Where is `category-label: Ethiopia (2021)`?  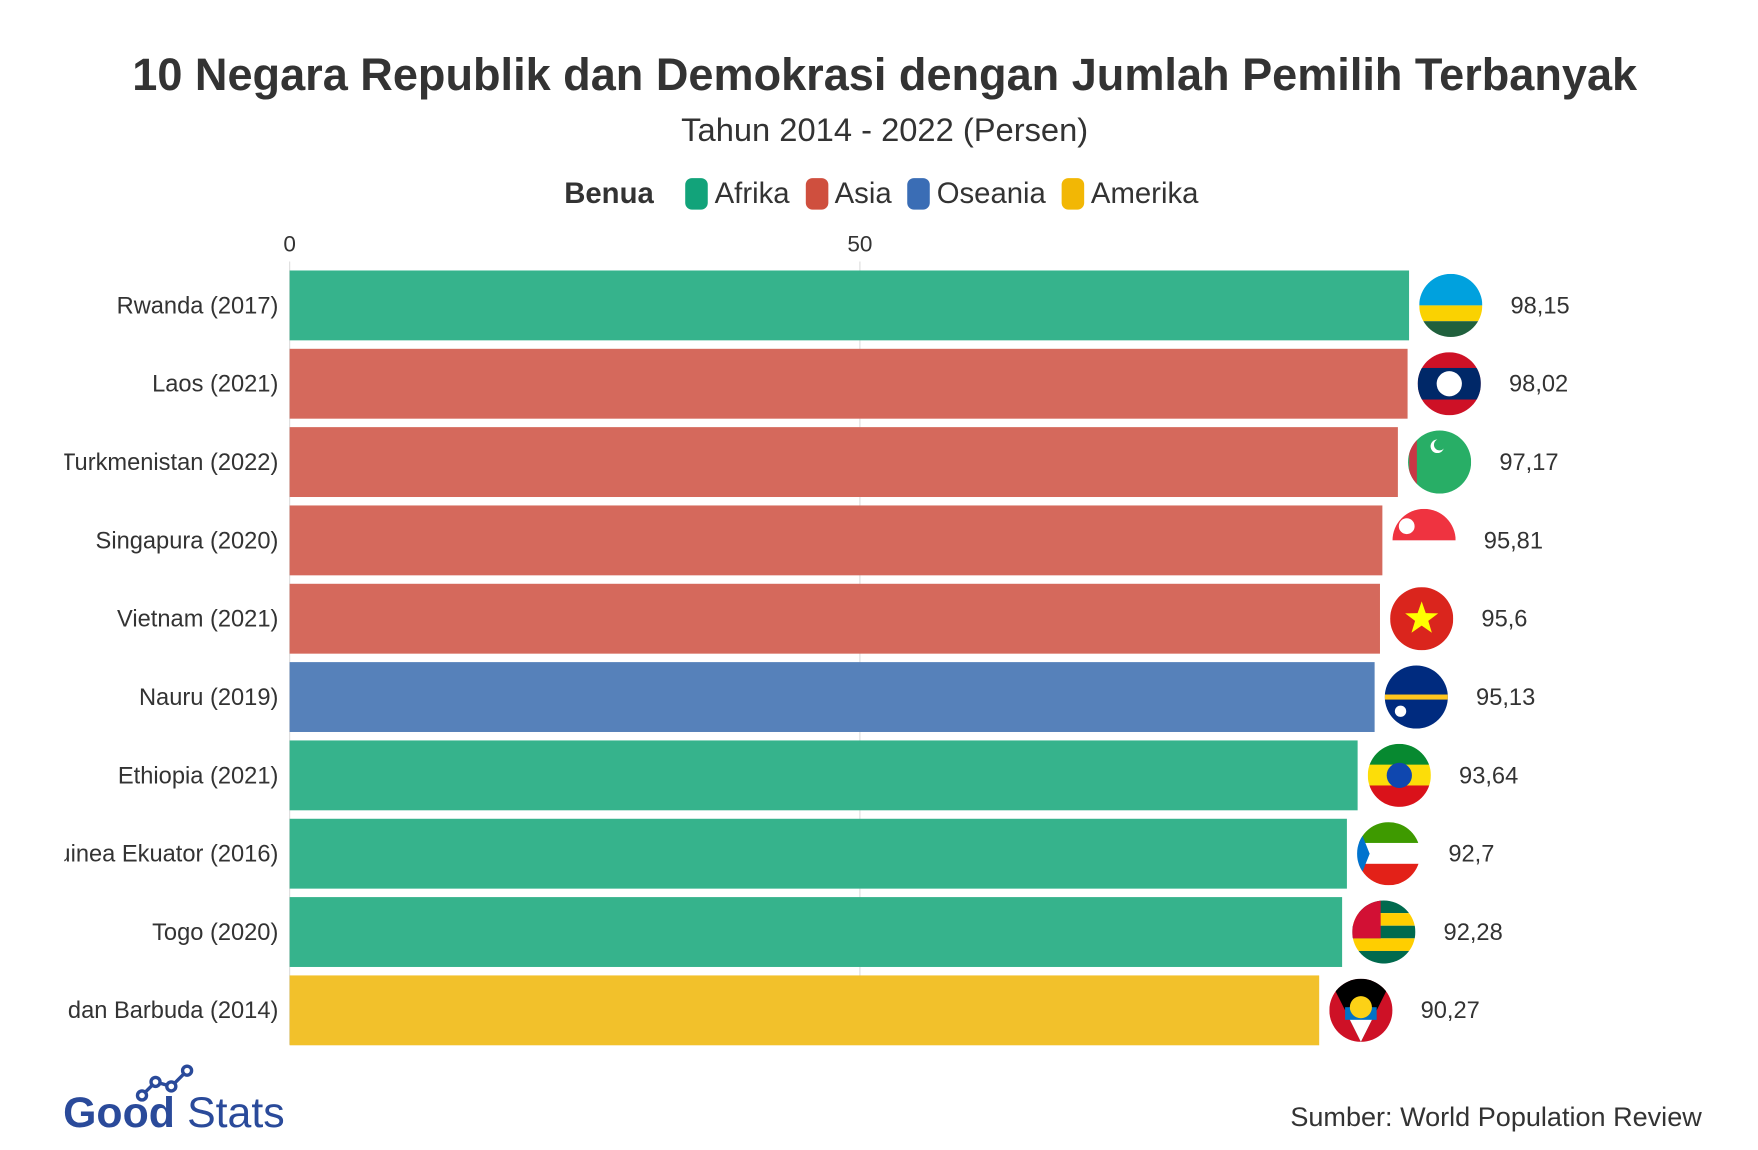
category-label: Ethiopia (2021) is located at coordinates (198, 776).